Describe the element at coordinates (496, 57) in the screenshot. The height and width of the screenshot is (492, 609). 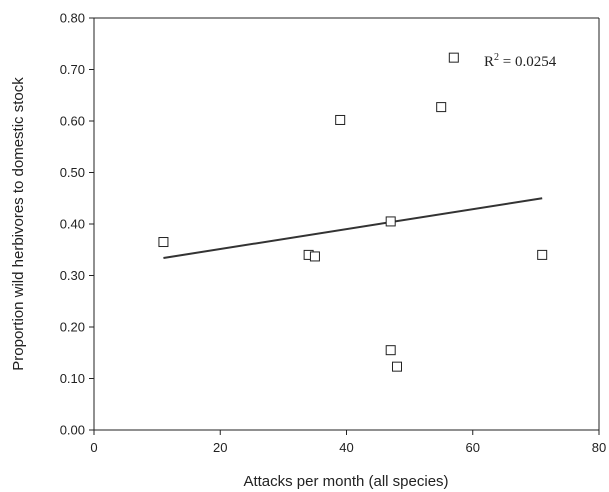
I see `r-squared-superscript: 2` at that location.